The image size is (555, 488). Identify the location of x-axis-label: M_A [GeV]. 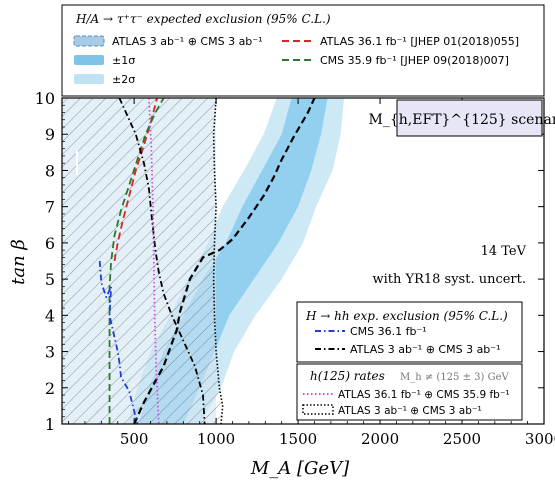
(300, 468).